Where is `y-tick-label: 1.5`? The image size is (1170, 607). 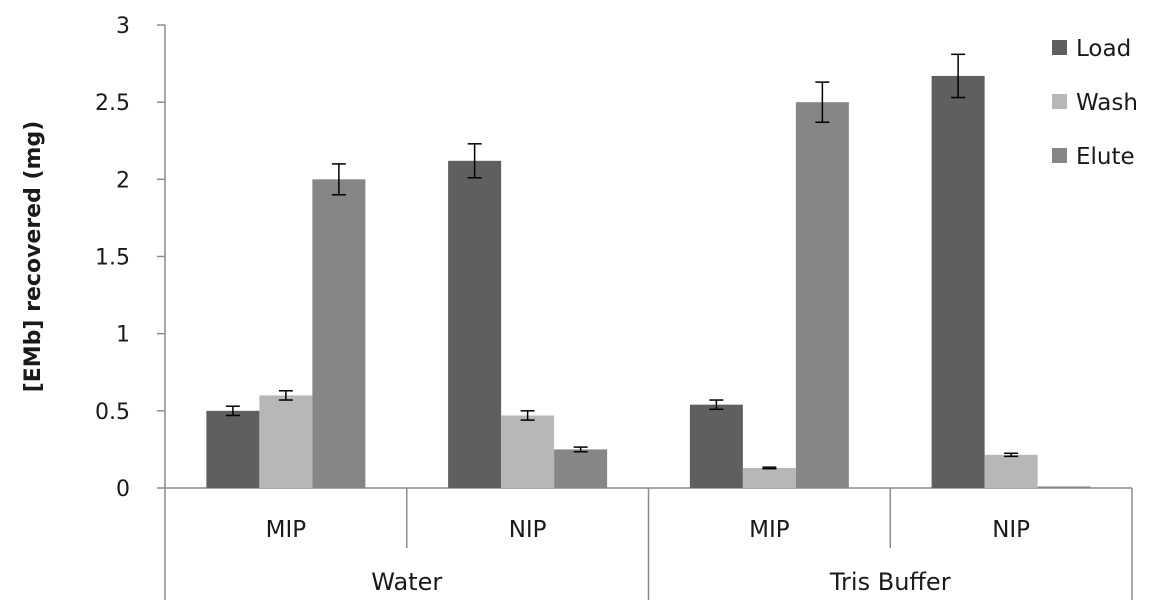
y-tick-label: 1.5 is located at coordinates (112, 258).